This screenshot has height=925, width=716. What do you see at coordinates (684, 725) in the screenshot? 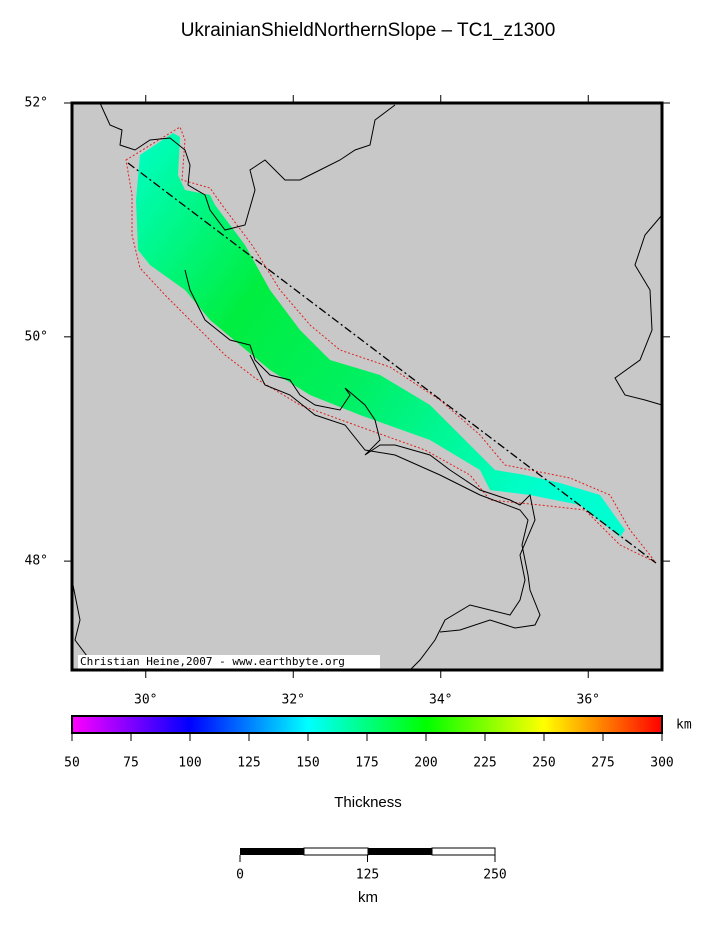
I see `colorbar-unit: km` at bounding box center [684, 725].